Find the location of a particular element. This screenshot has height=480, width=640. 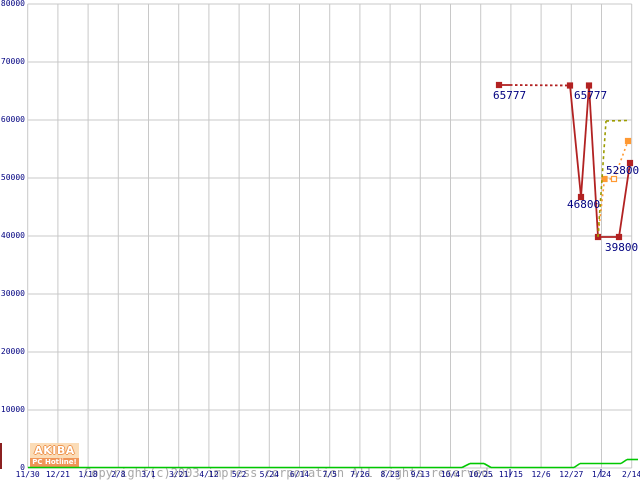

logo-pc-hotline-text: PC Hotline! is located at coordinates (54, 462).